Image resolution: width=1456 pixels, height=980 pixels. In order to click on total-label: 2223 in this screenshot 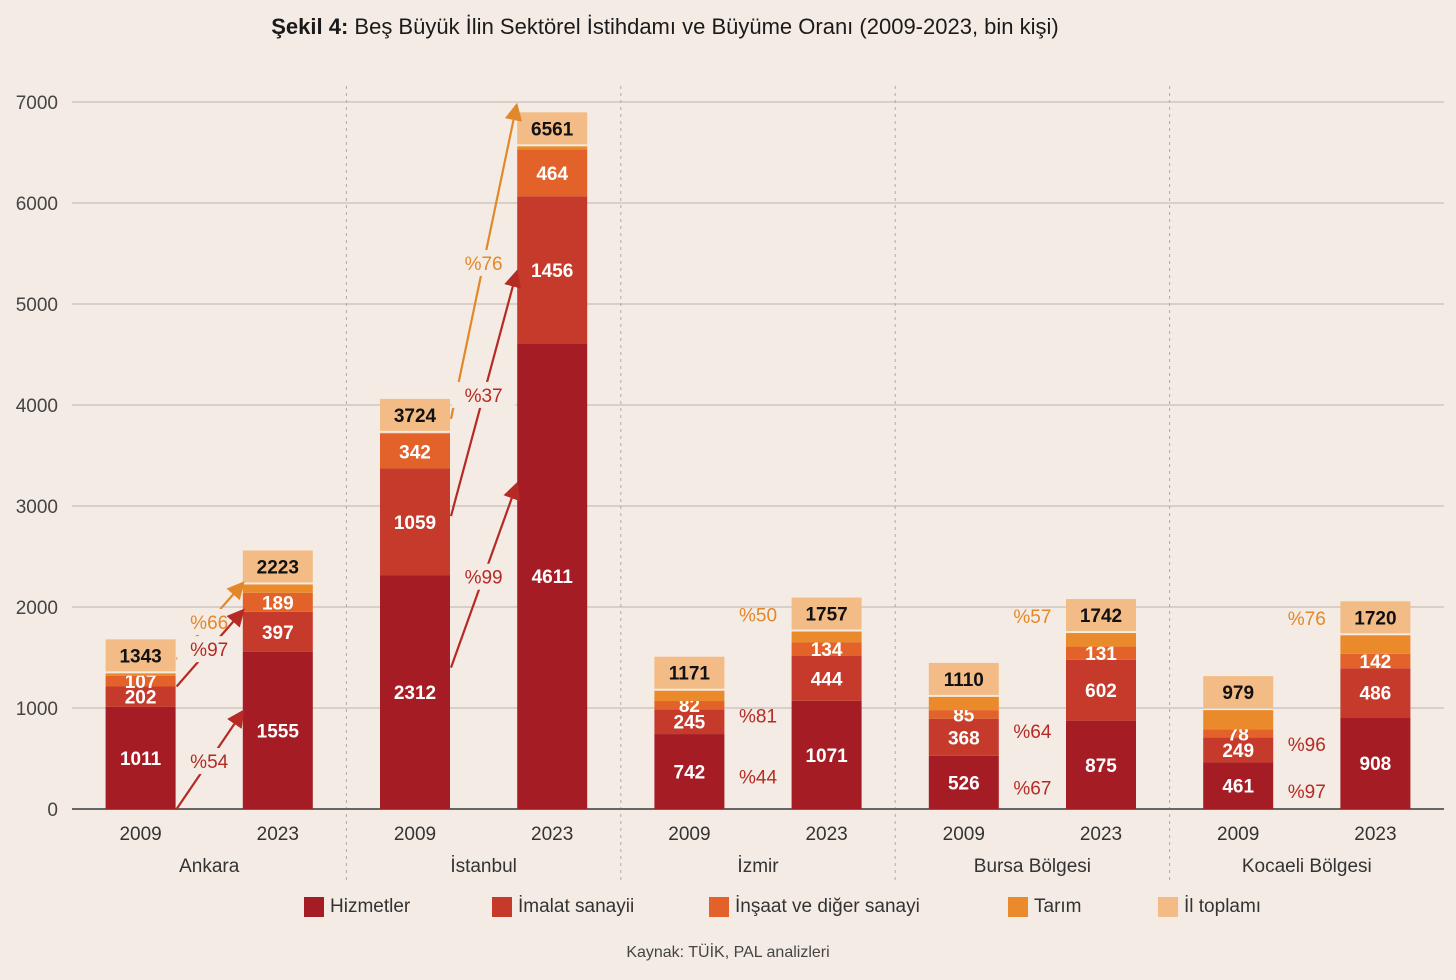, I will do `click(278, 567)`.